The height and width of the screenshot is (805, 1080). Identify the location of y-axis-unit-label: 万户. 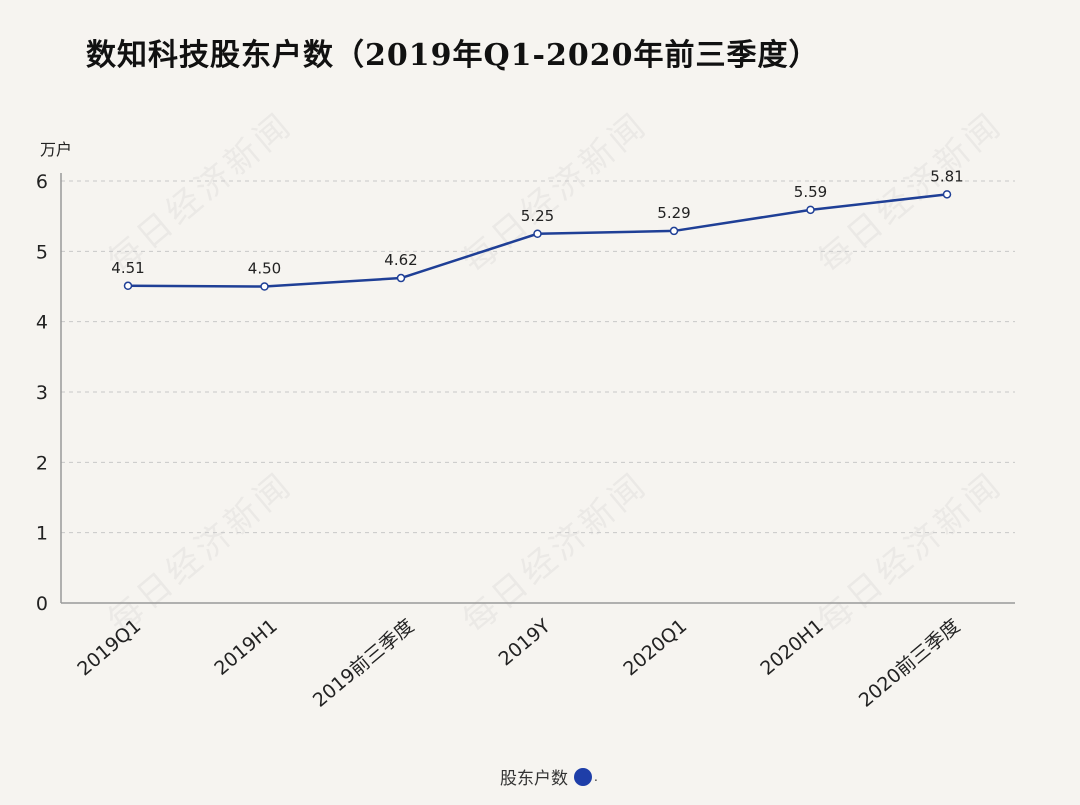
(56, 149).